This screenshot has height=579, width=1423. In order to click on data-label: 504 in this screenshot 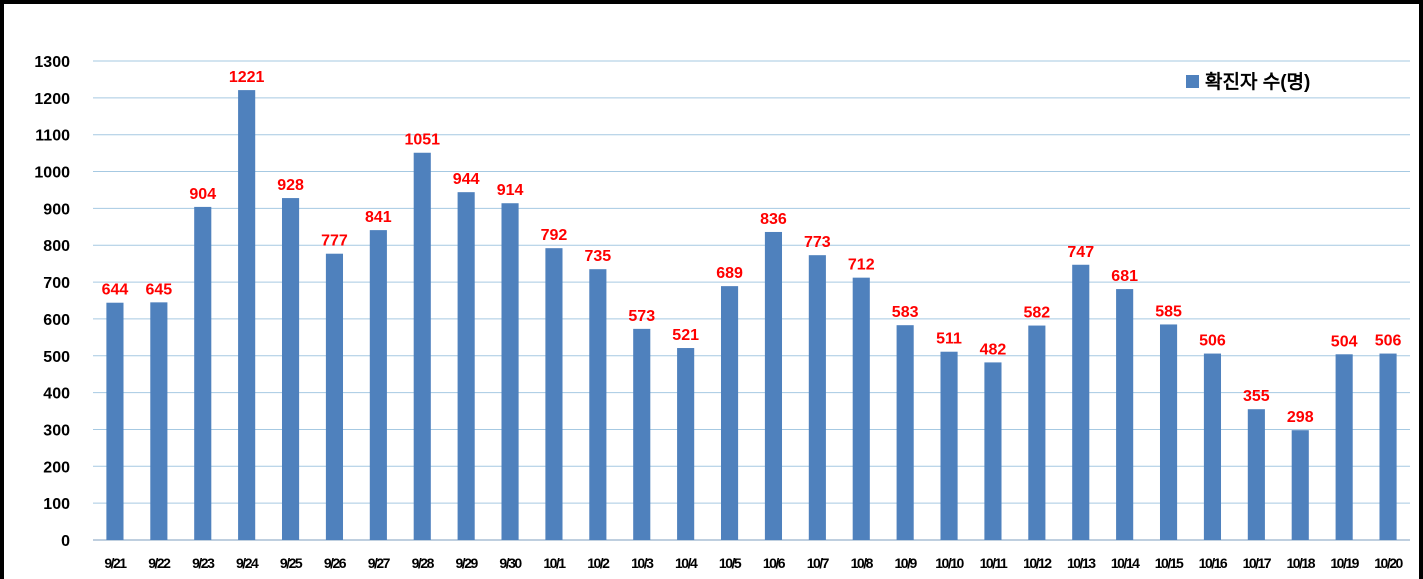, I will do `click(1344, 341)`.